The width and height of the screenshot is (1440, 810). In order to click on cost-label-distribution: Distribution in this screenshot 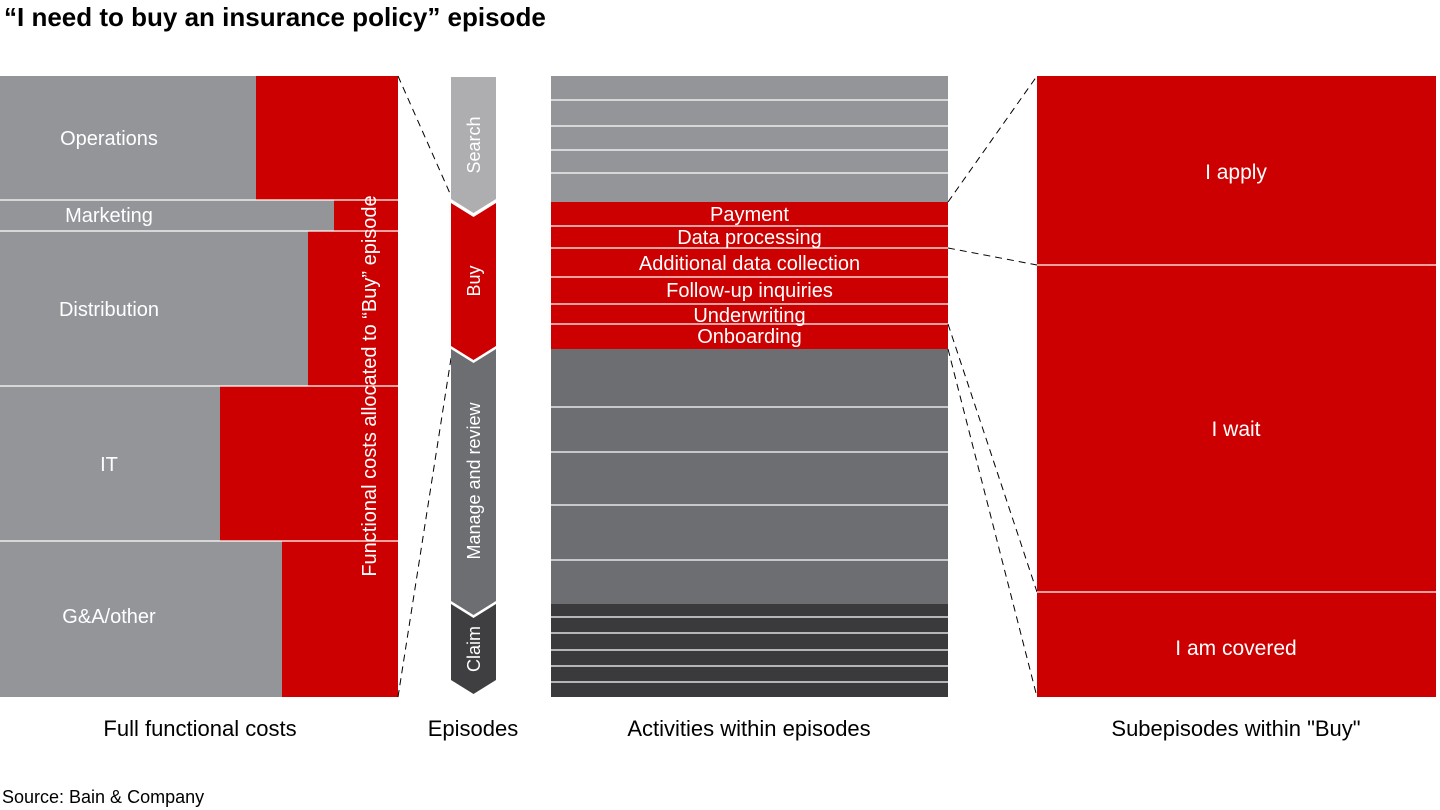, I will do `click(109, 310)`.